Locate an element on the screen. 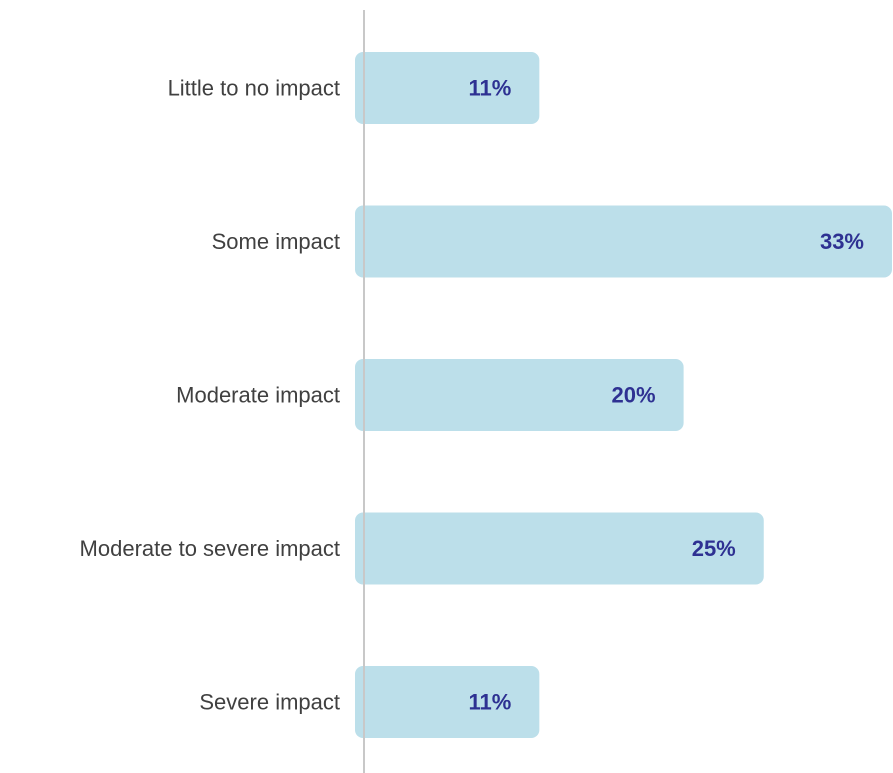  value-label: 20% is located at coordinates (634, 395).